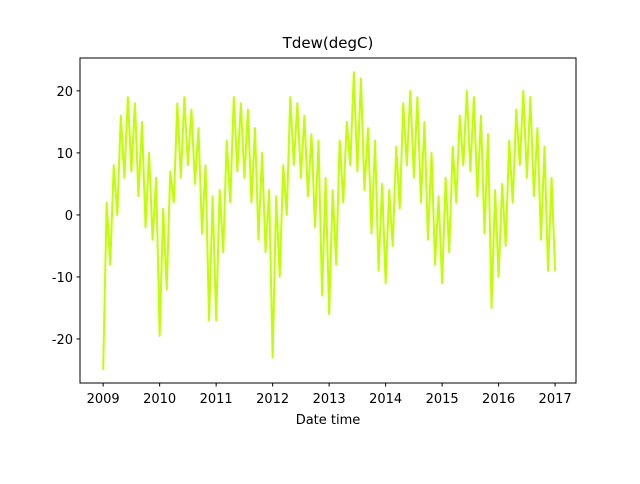 This screenshot has height=484, width=640. I want to click on y-tick-label: 20, so click(64, 92).